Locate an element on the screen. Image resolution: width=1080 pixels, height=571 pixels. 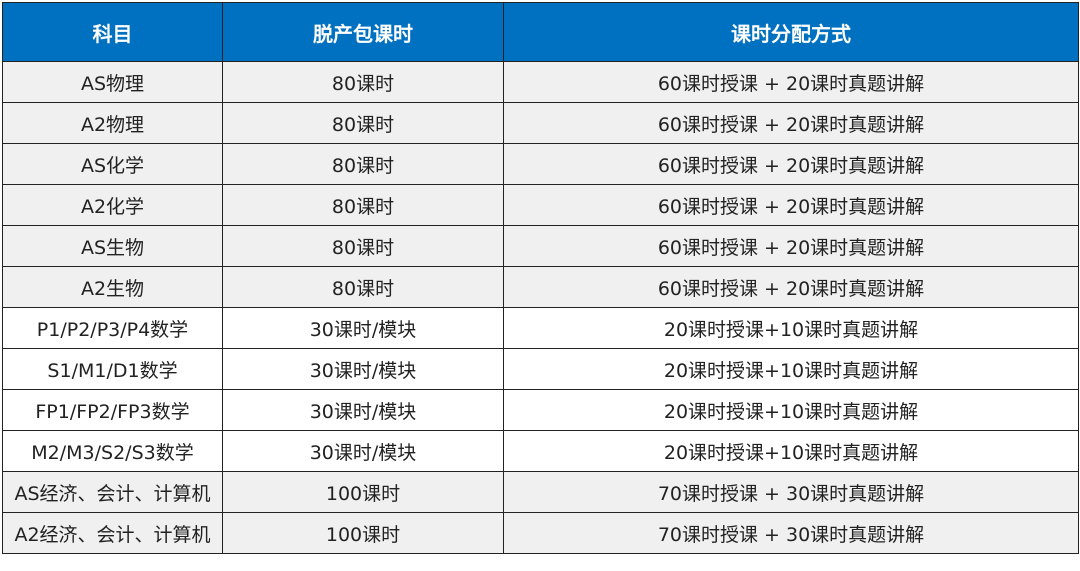
table-row: A2化学 80课时 60课时授课 + 20课时真题讲解 is located at coordinates (540, 205).